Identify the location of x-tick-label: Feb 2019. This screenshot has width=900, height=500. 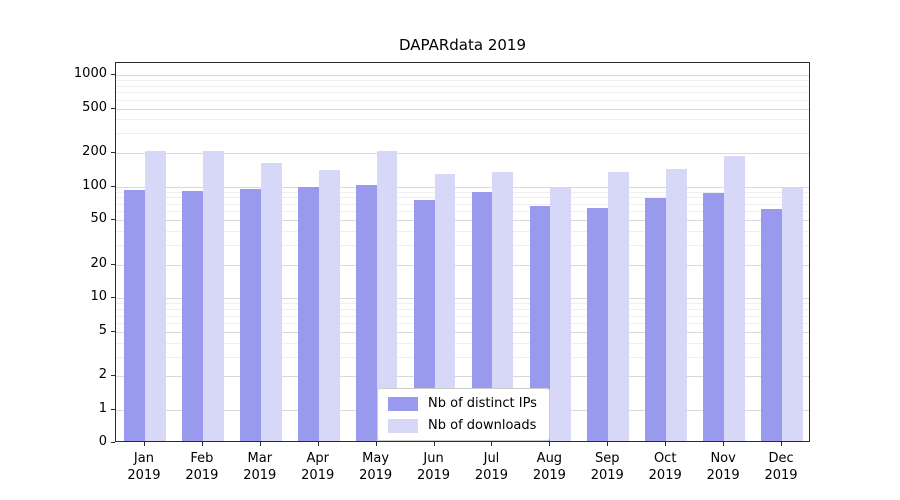
(202, 467).